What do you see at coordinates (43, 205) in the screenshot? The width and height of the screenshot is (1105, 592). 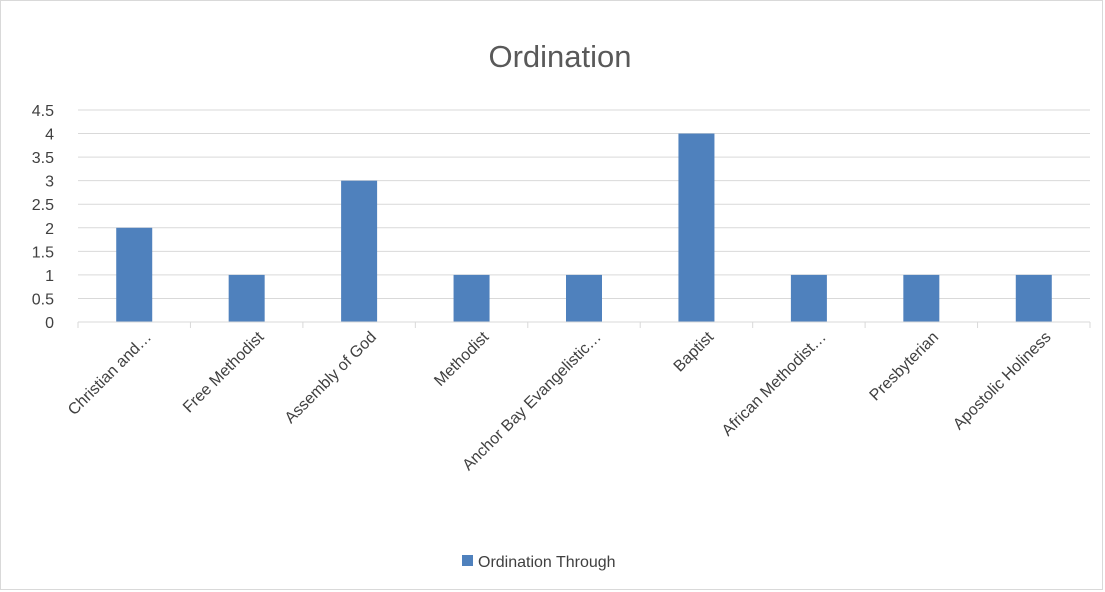 I see `y-tick-label: 2.5` at bounding box center [43, 205].